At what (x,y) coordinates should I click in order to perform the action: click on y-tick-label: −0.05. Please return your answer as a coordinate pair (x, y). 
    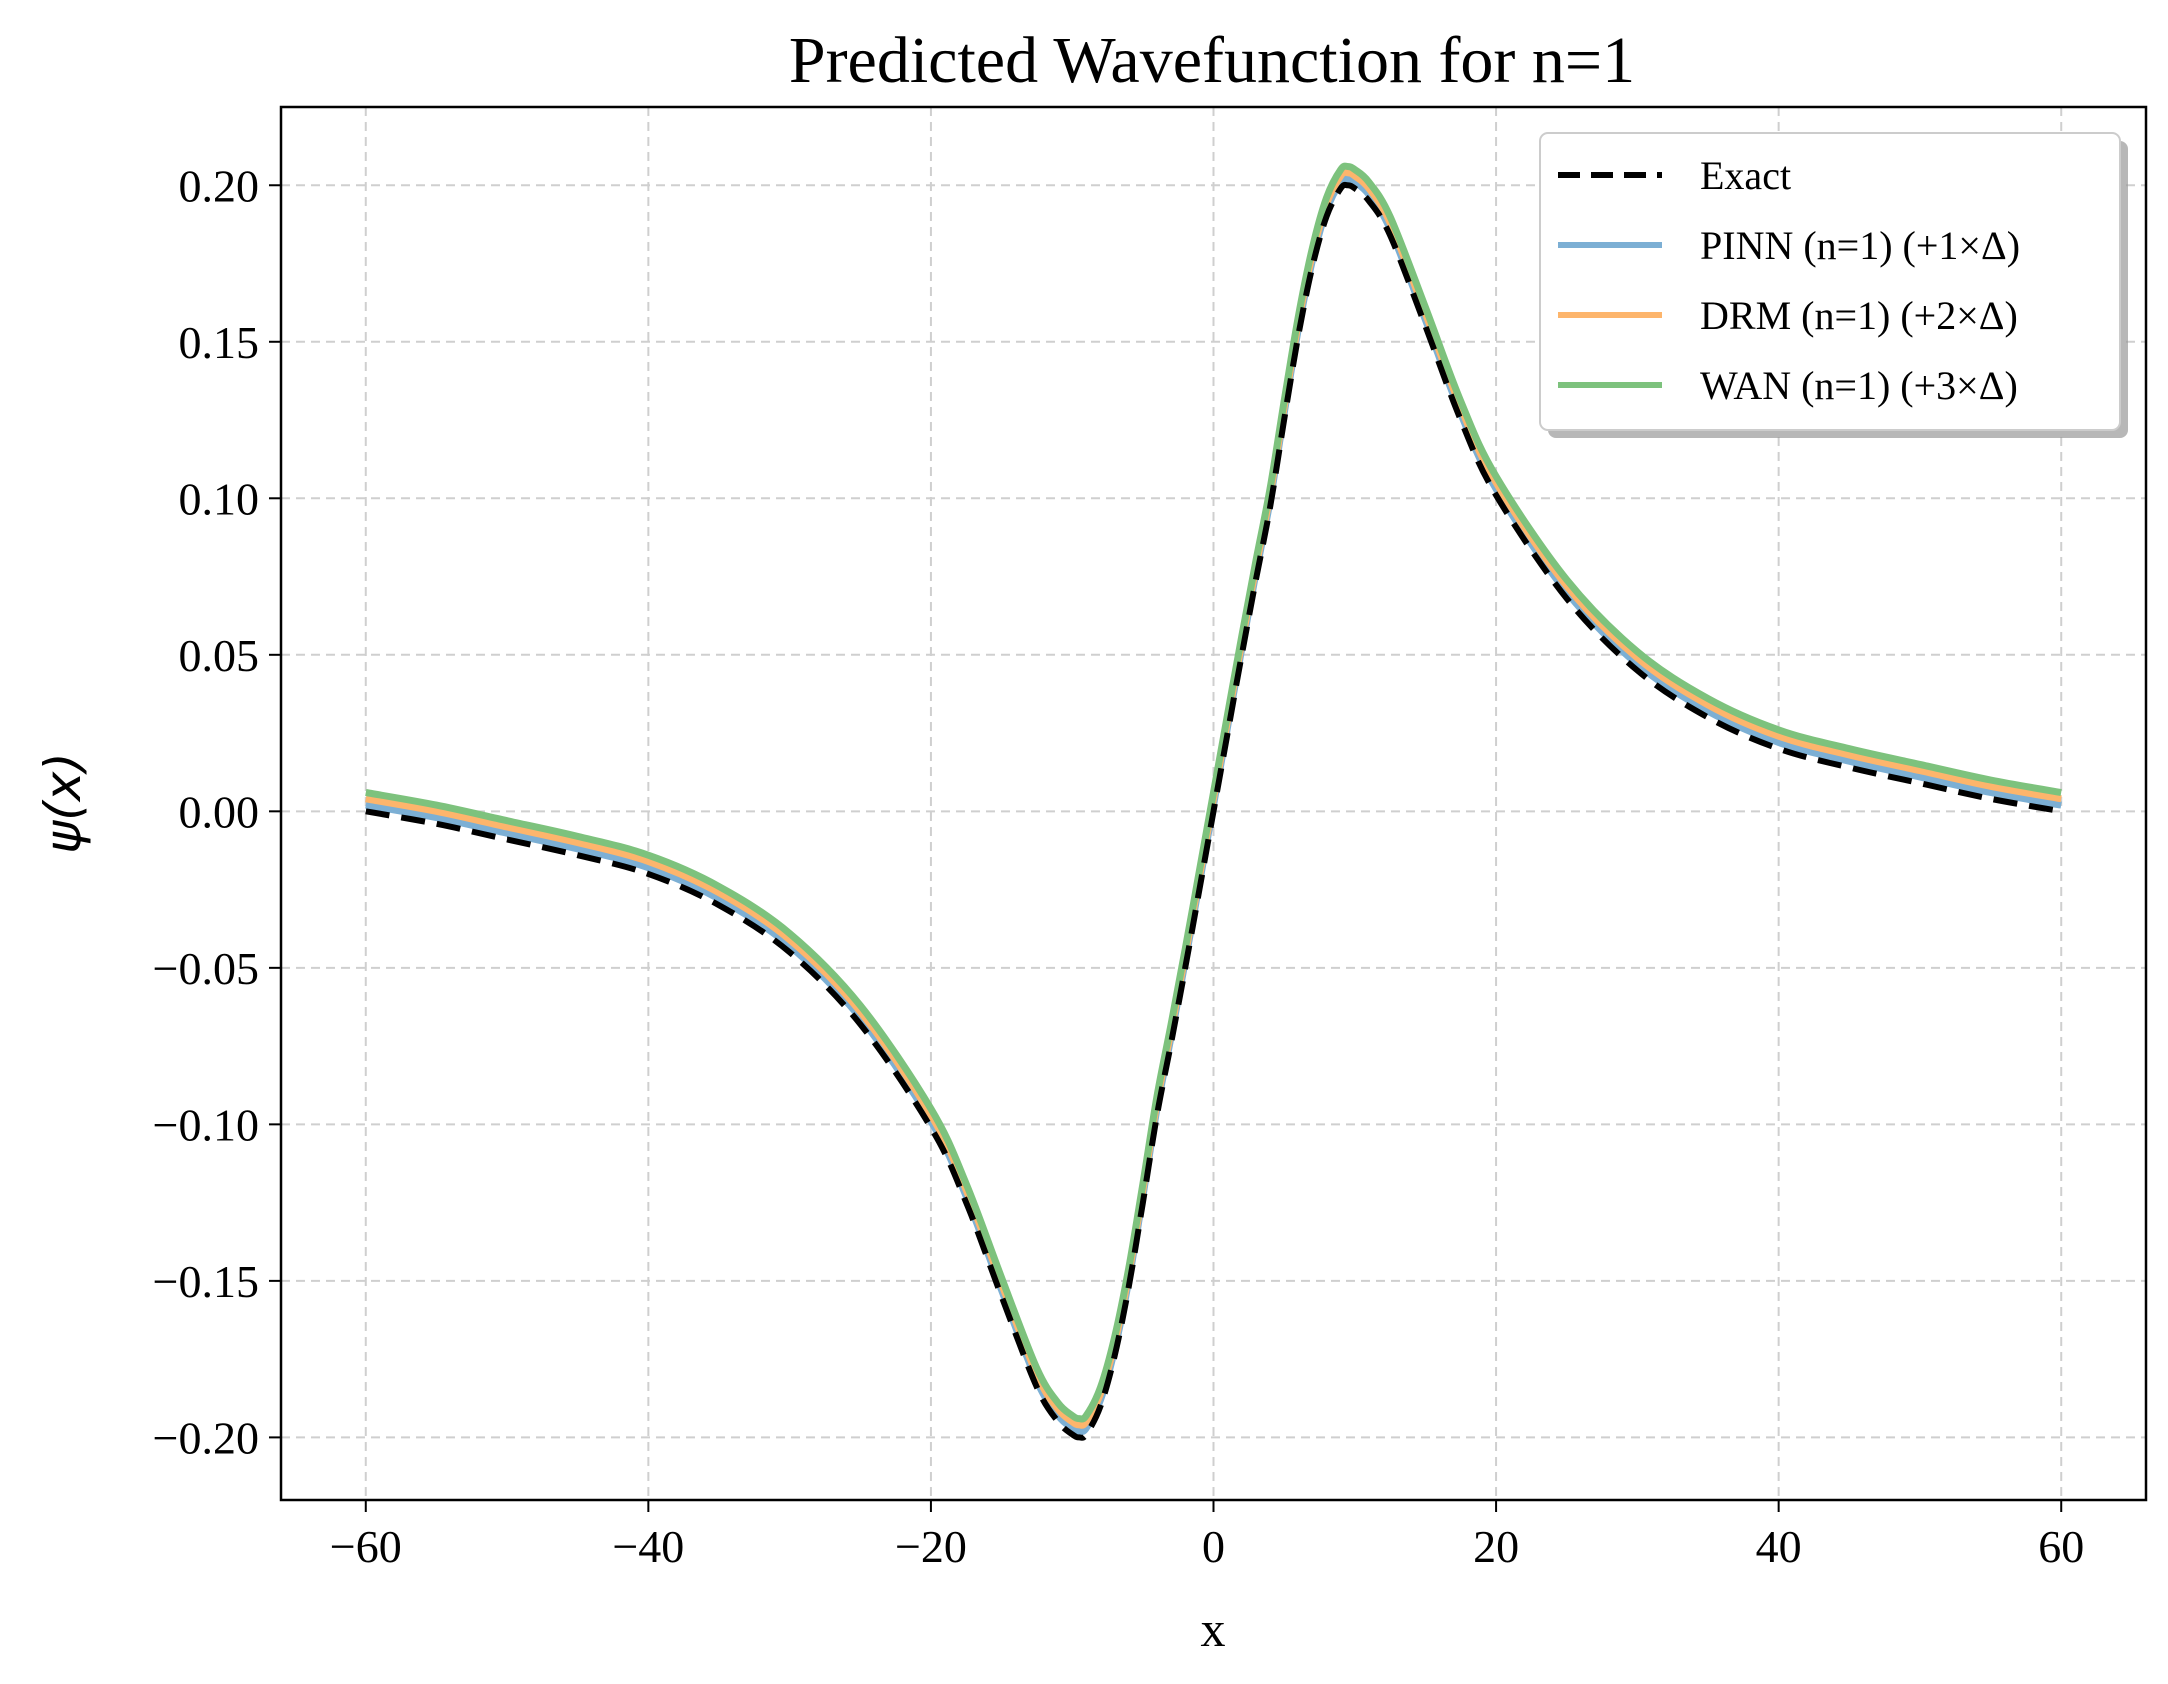
    Looking at the image, I should click on (206, 968).